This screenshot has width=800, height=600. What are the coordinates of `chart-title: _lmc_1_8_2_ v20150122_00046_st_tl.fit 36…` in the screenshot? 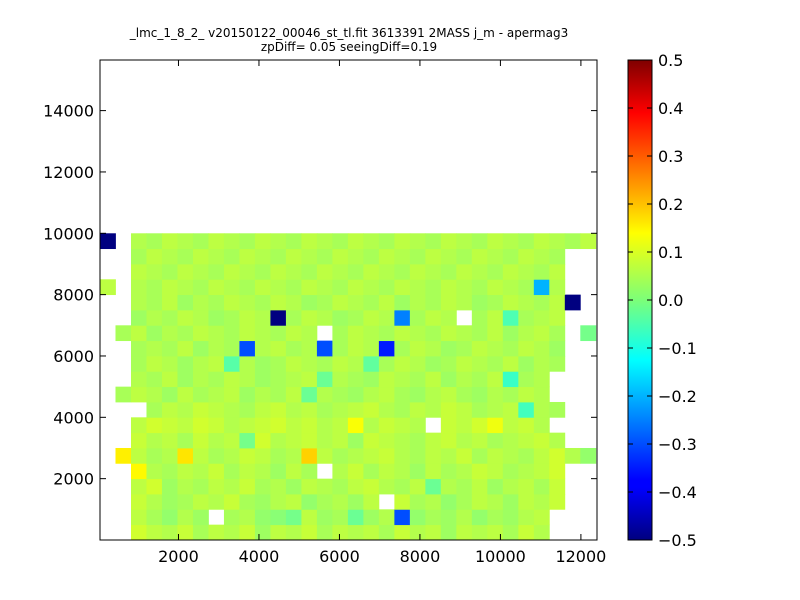 It's located at (348, 40).